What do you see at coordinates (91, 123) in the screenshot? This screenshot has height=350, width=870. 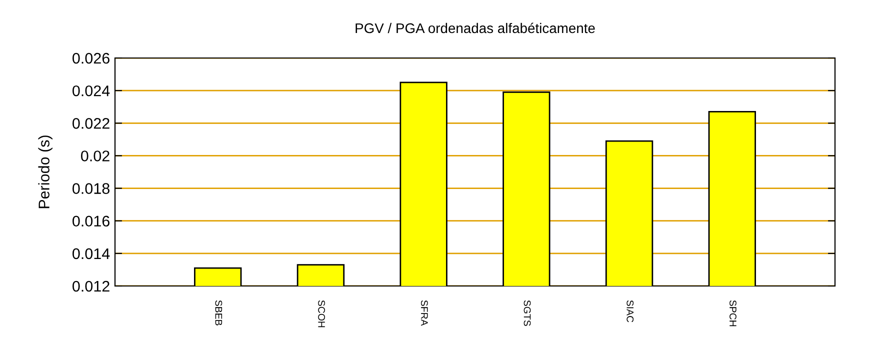 I see `y-tick-label: 0.022` at bounding box center [91, 123].